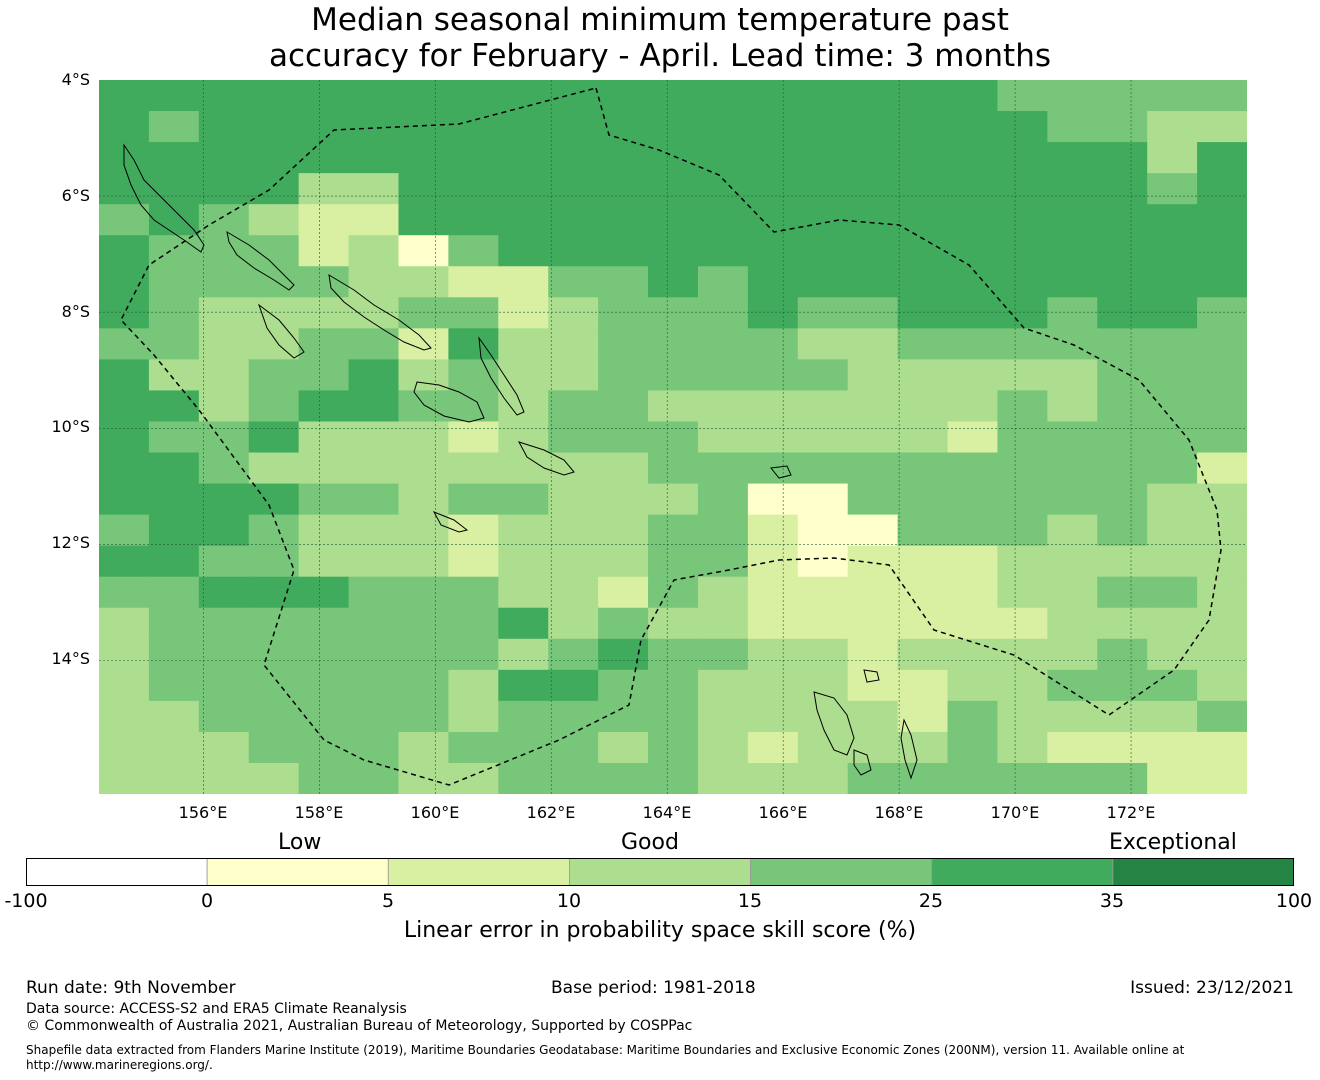  What do you see at coordinates (841, 872) in the screenshot?
I see `colorbar-segment` at bounding box center [841, 872].